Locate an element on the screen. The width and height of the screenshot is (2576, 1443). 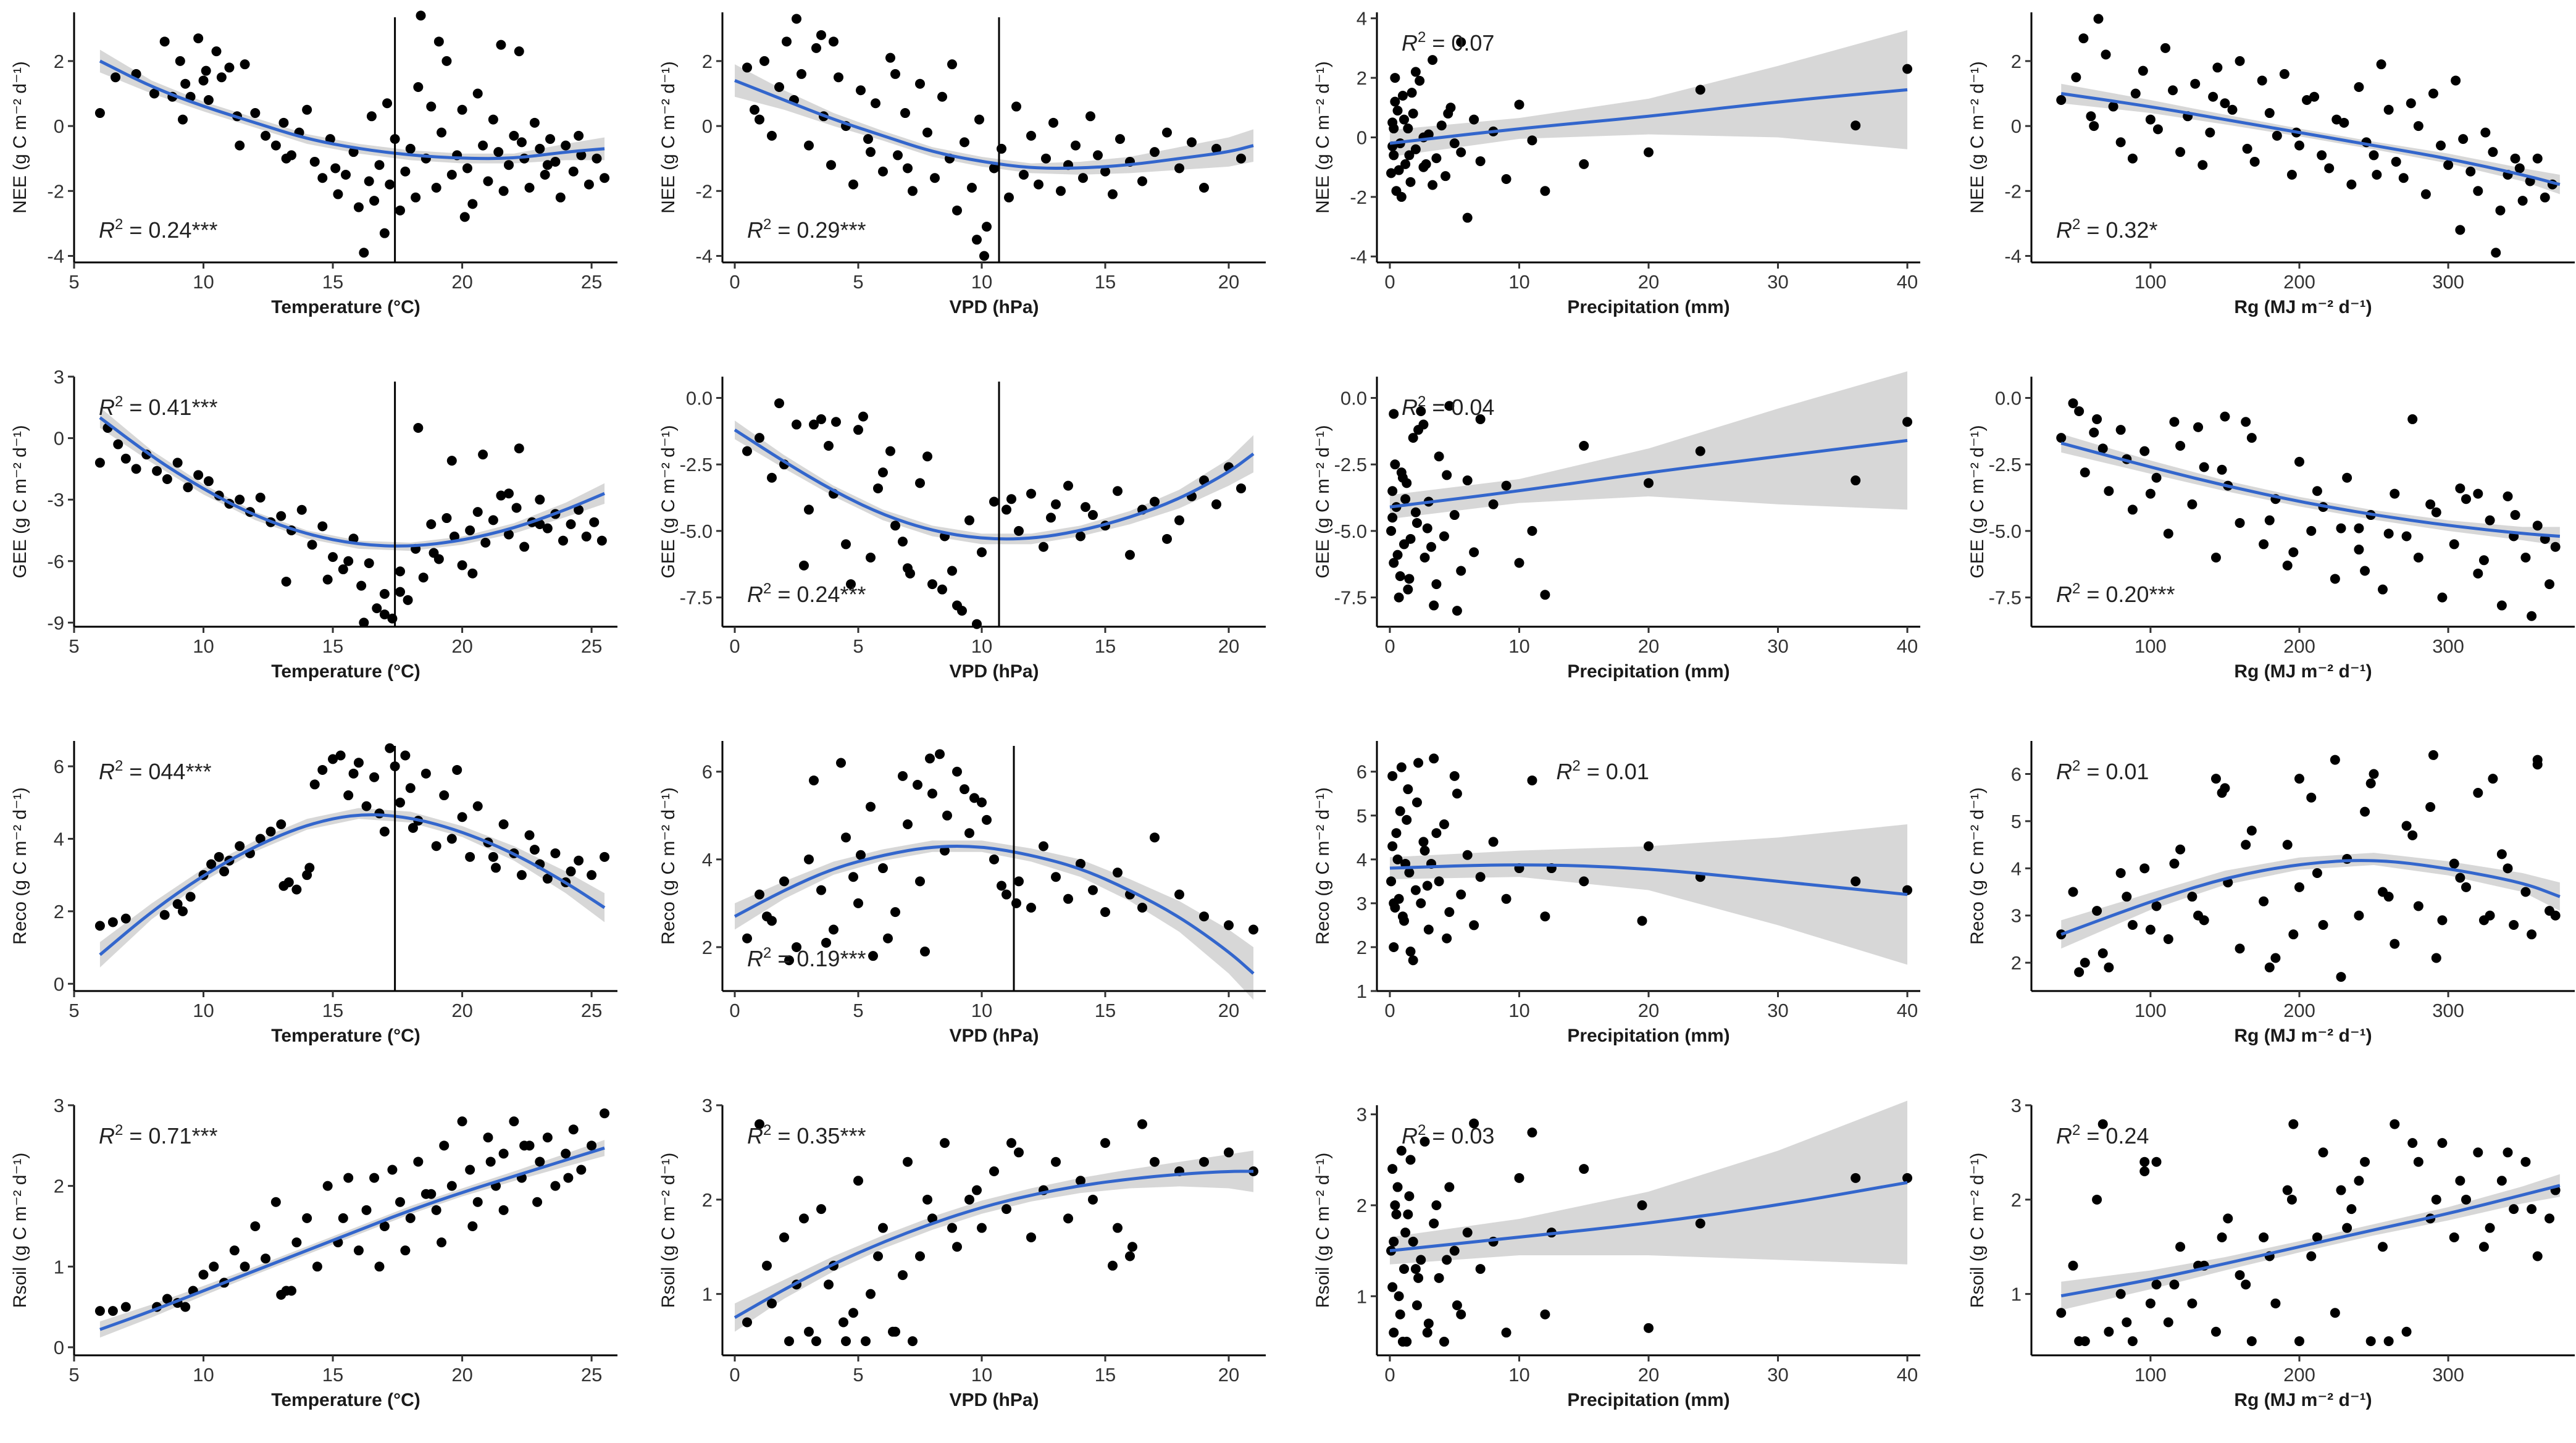
fit-line is located at coordinates (994, 1244).